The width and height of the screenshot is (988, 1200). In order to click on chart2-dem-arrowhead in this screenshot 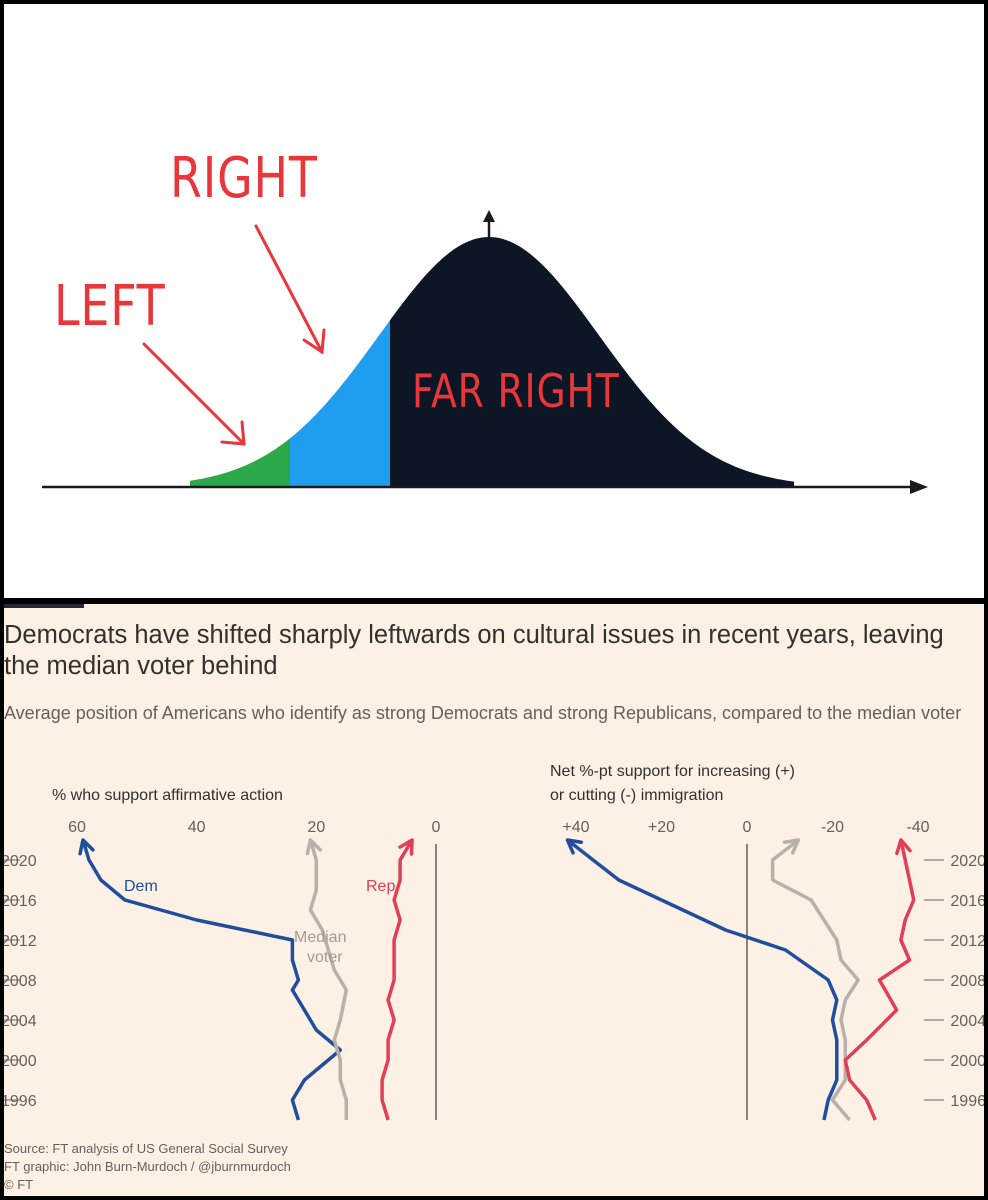, I will do `click(574, 846)`.